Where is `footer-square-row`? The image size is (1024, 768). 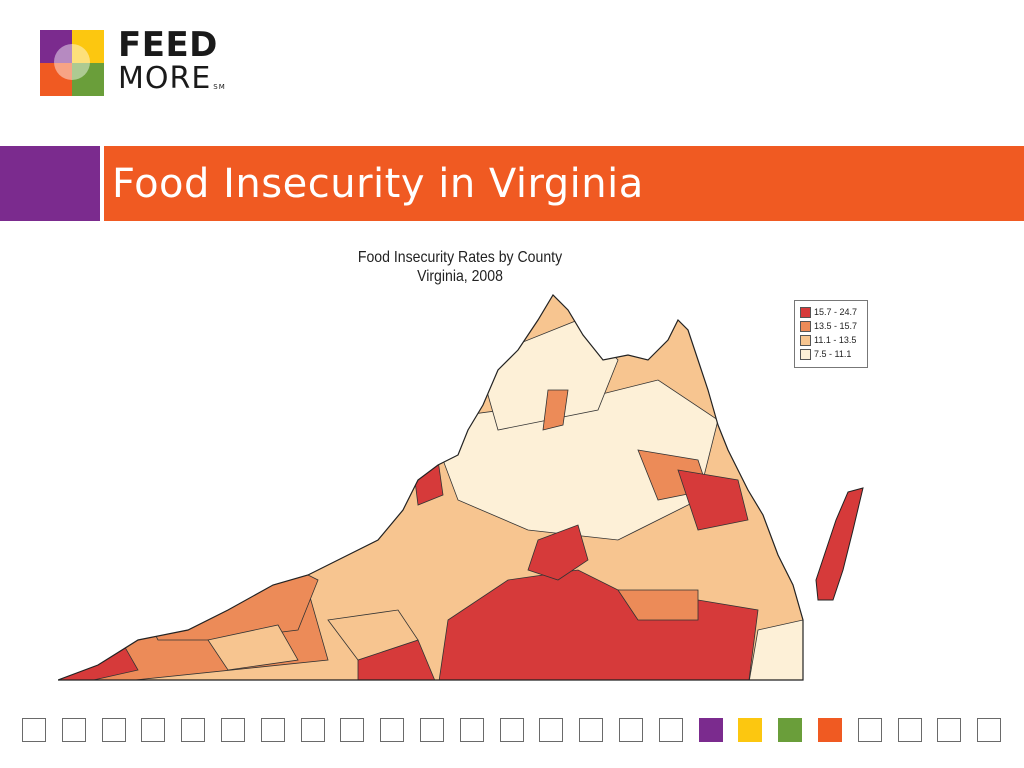
footer-square-row is located at coordinates (517, 731).